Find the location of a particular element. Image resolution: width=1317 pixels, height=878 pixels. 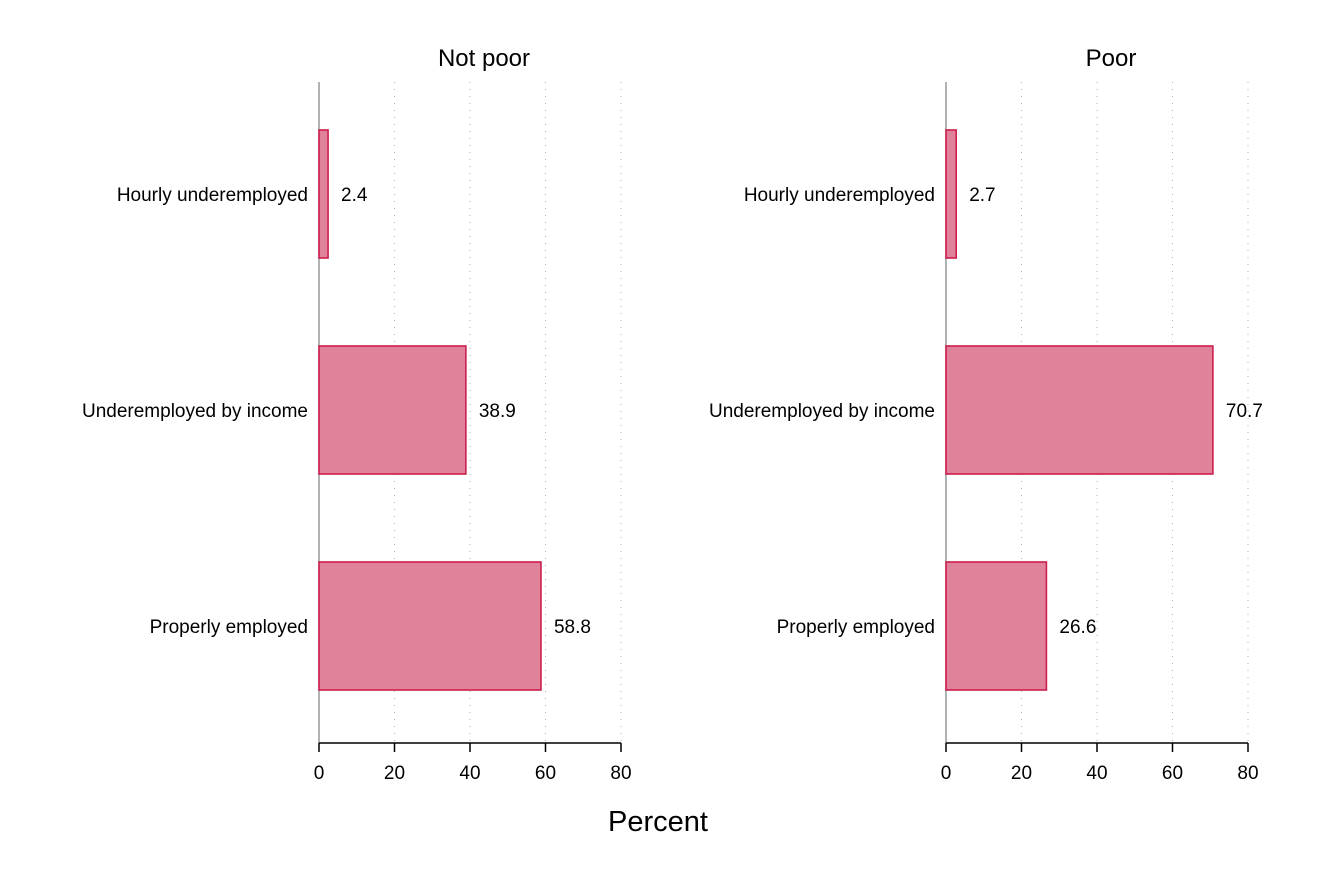

panel-title: Poor is located at coordinates (1111, 58).